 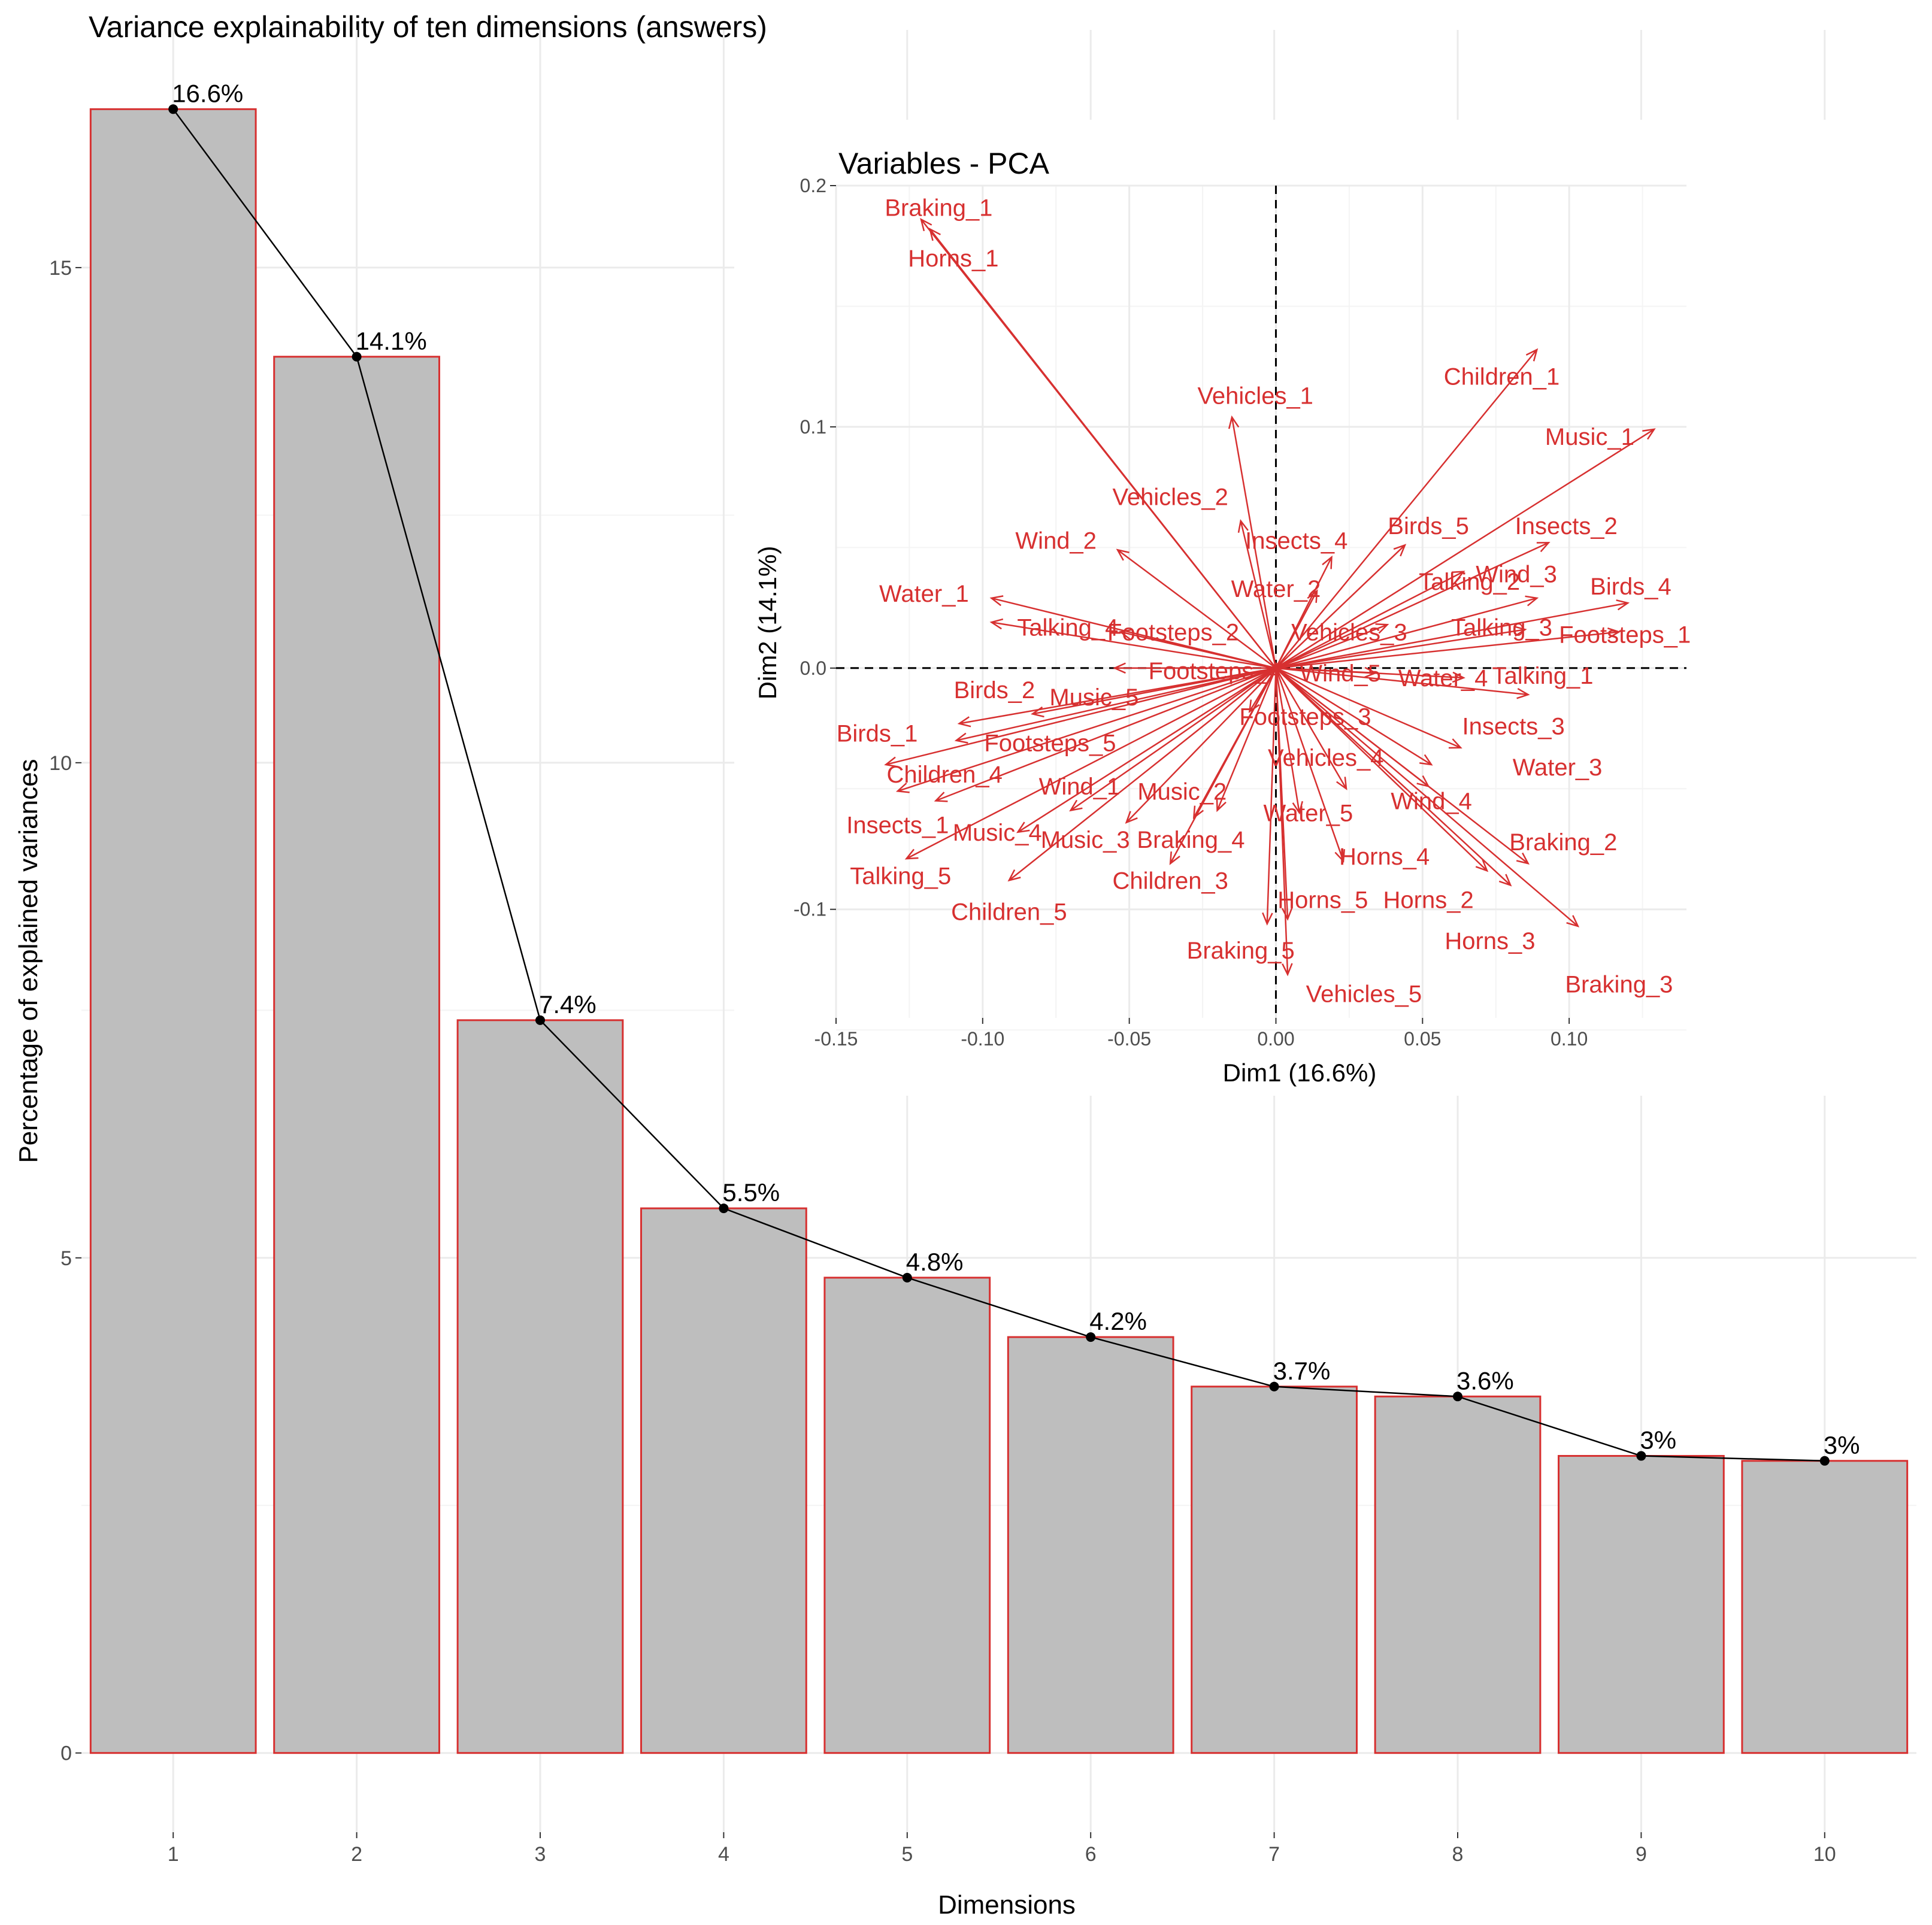 I want to click on pca-label-water-1: Water_1, so click(x=924, y=594).